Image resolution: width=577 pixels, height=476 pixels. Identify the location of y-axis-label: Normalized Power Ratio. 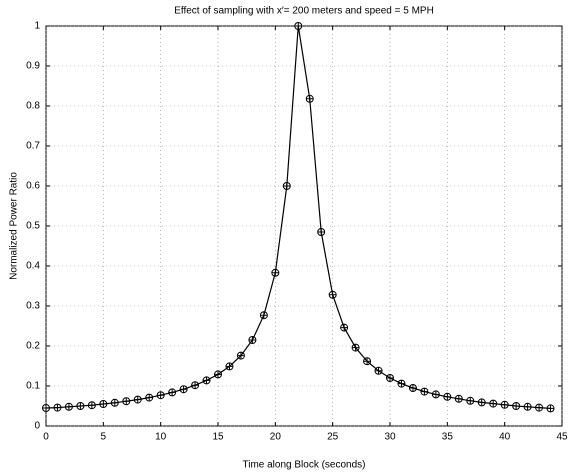
(14, 226).